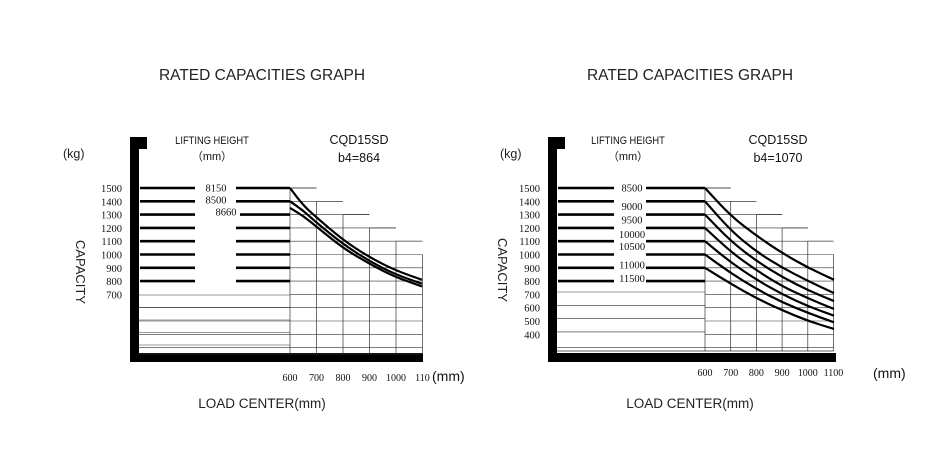  I want to click on y-tick-label: 600, so click(532, 309).